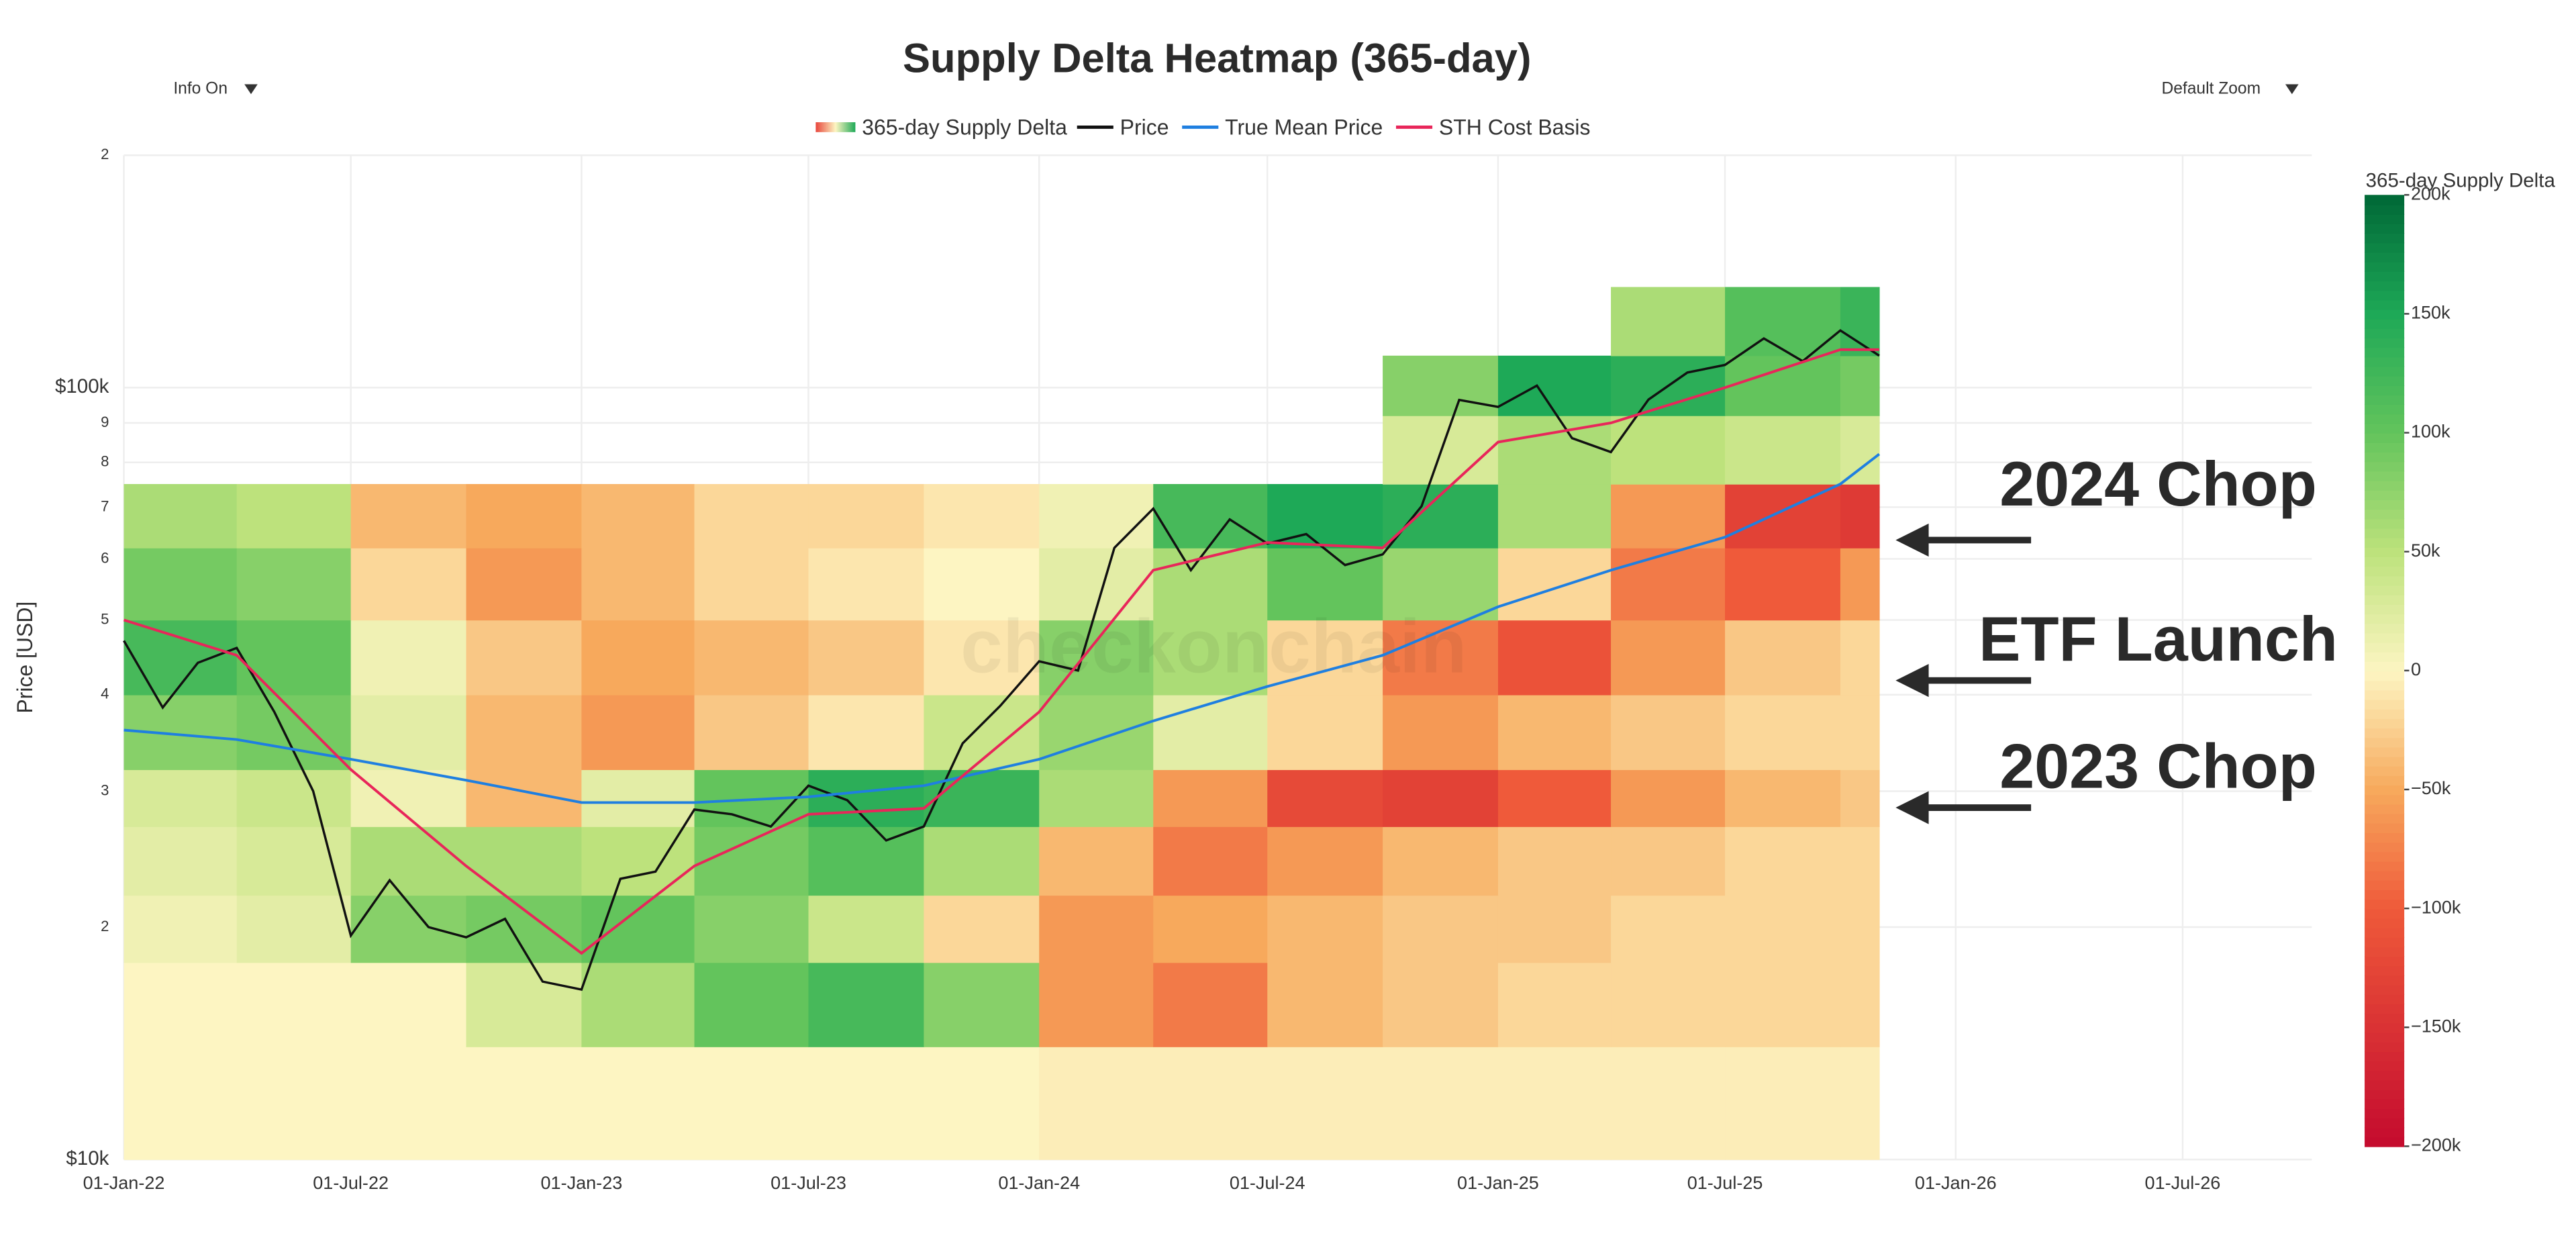 The height and width of the screenshot is (1246, 2576). What do you see at coordinates (105, 618) in the screenshot?
I see `y-tick-label: 5` at bounding box center [105, 618].